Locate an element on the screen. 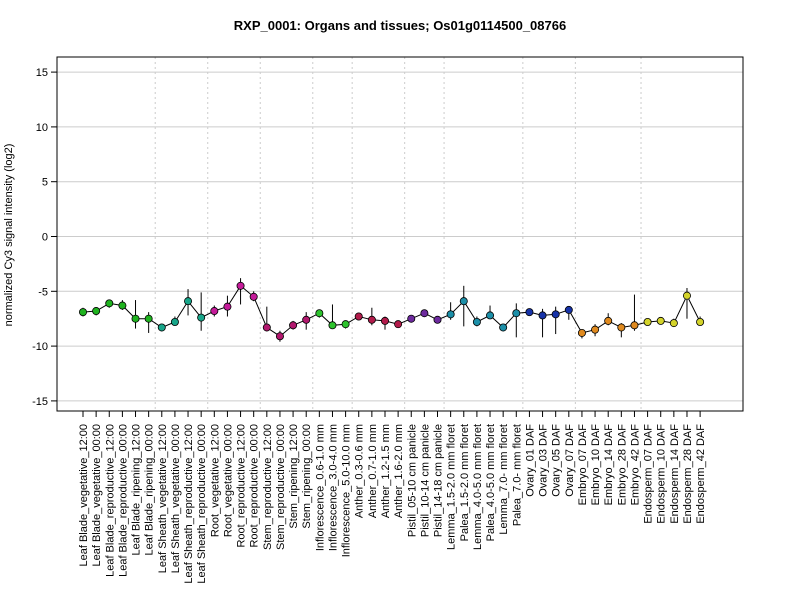  x-tick-label: Leaf Blade_ripening_00:00 is located at coordinates (150, 490).